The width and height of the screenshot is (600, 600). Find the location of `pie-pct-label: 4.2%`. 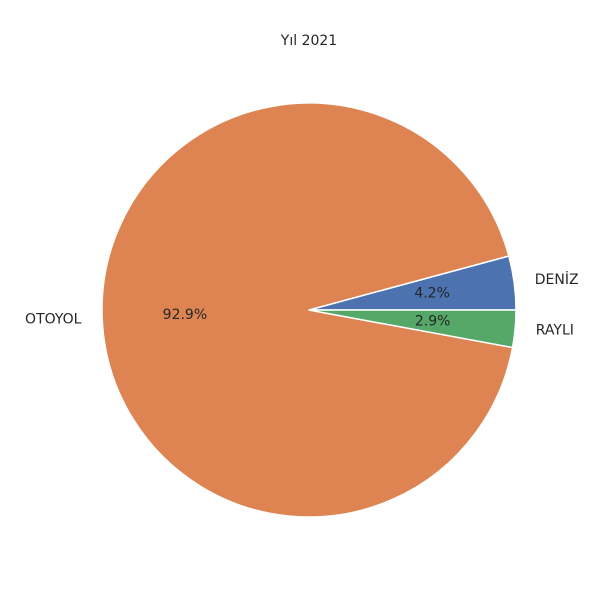

pie-pct-label: 4.2% is located at coordinates (432, 294).